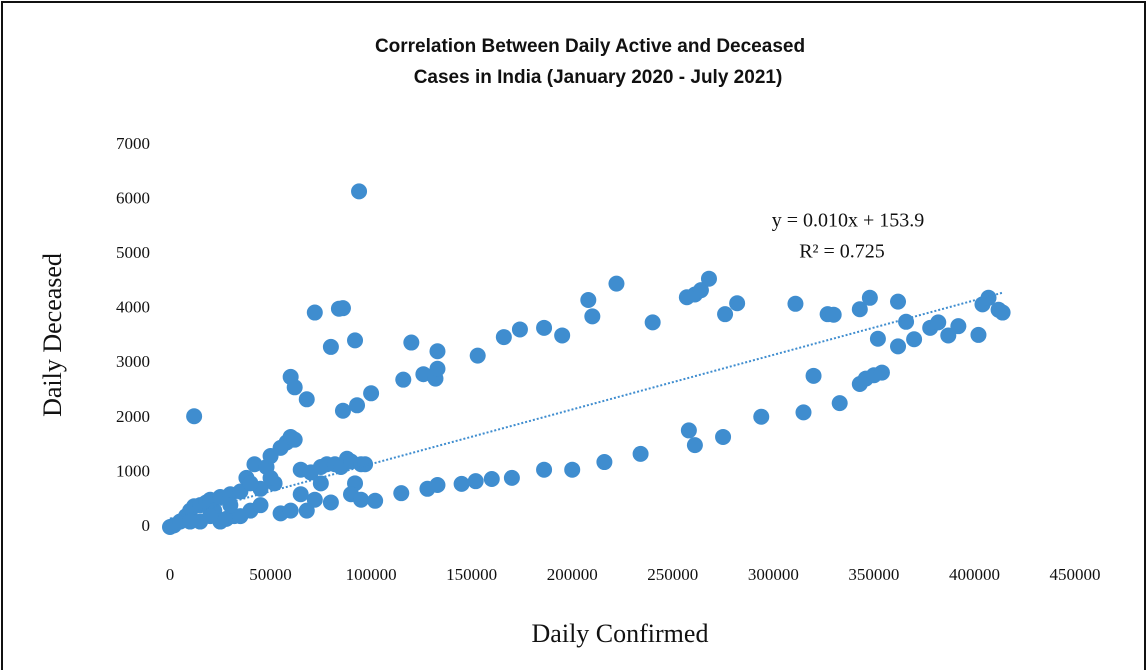  Describe the element at coordinates (842, 252) in the screenshot. I see `trendline-r2: R² = 0.725` at that location.